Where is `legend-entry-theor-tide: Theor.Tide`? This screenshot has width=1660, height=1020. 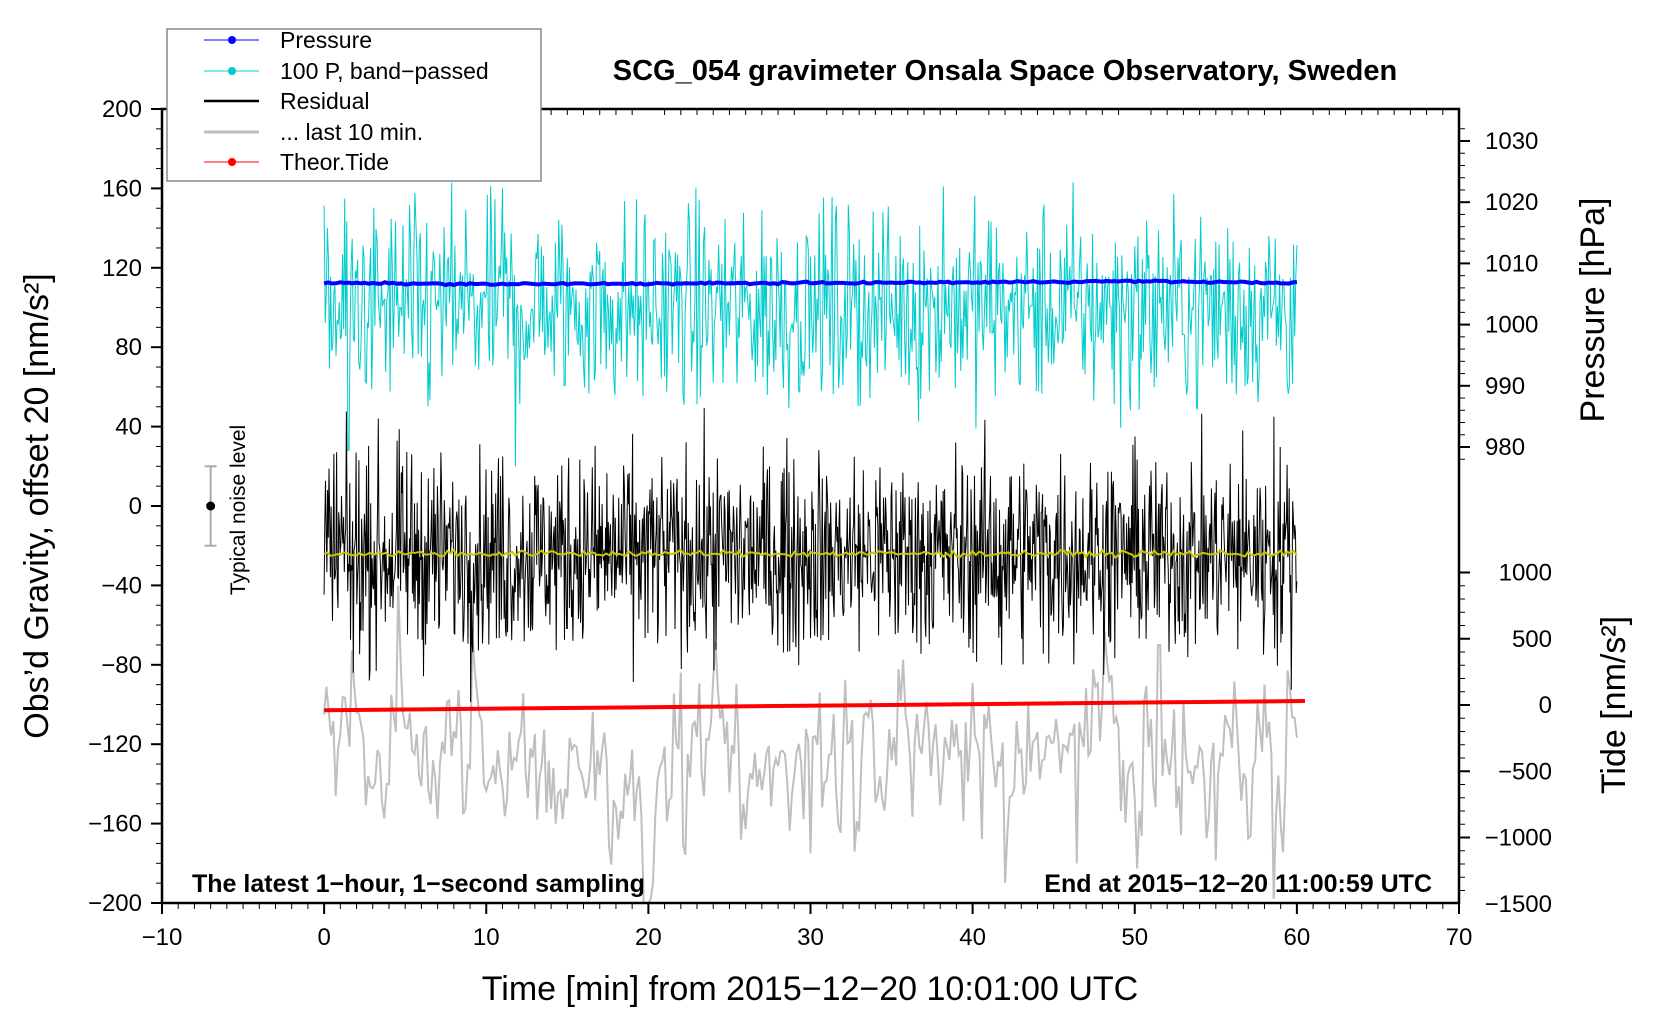
legend-entry-theor-tide: Theor.Tide is located at coordinates (296, 162).